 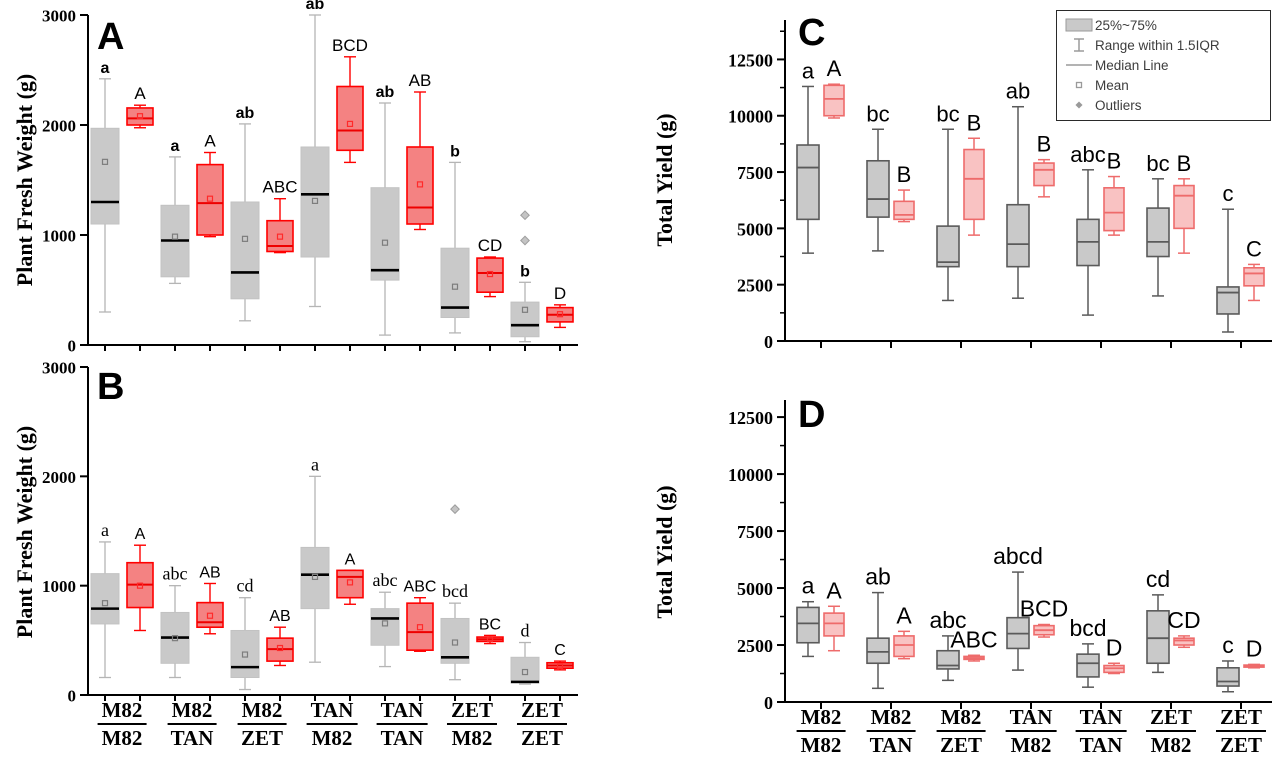 I want to click on outlier-marker, so click(x=455, y=509).